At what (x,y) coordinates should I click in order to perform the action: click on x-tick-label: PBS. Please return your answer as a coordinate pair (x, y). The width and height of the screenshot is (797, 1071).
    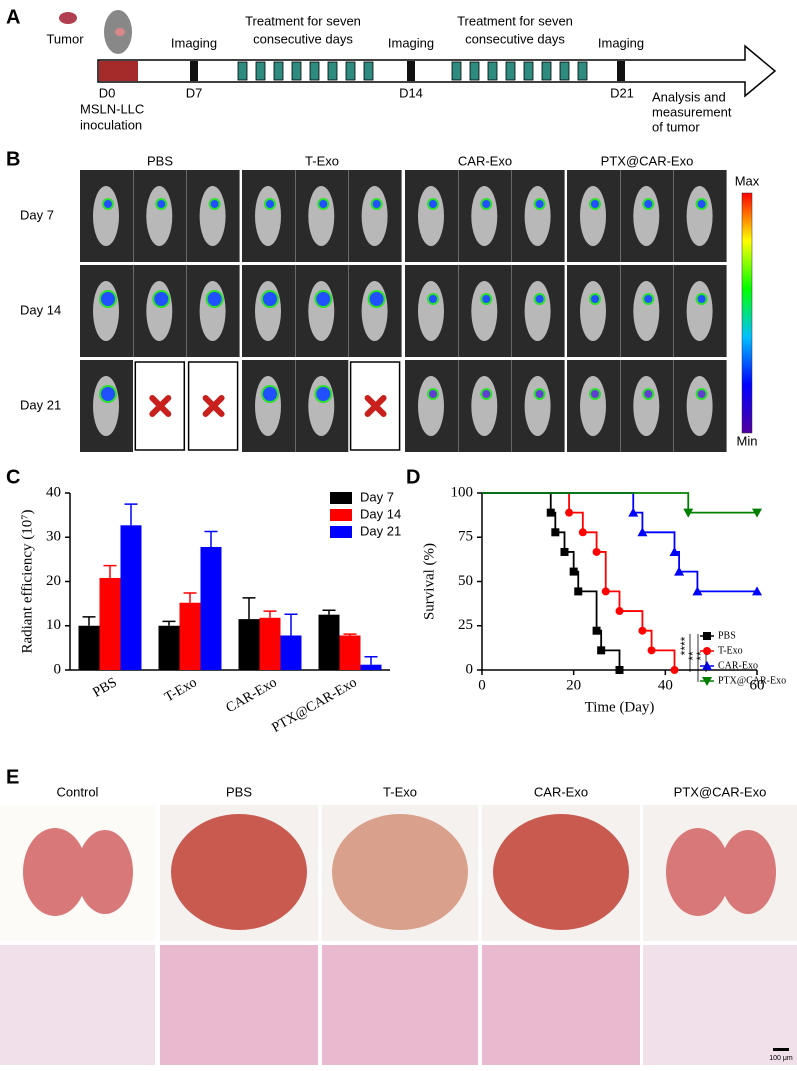
    Looking at the image, I should click on (105, 687).